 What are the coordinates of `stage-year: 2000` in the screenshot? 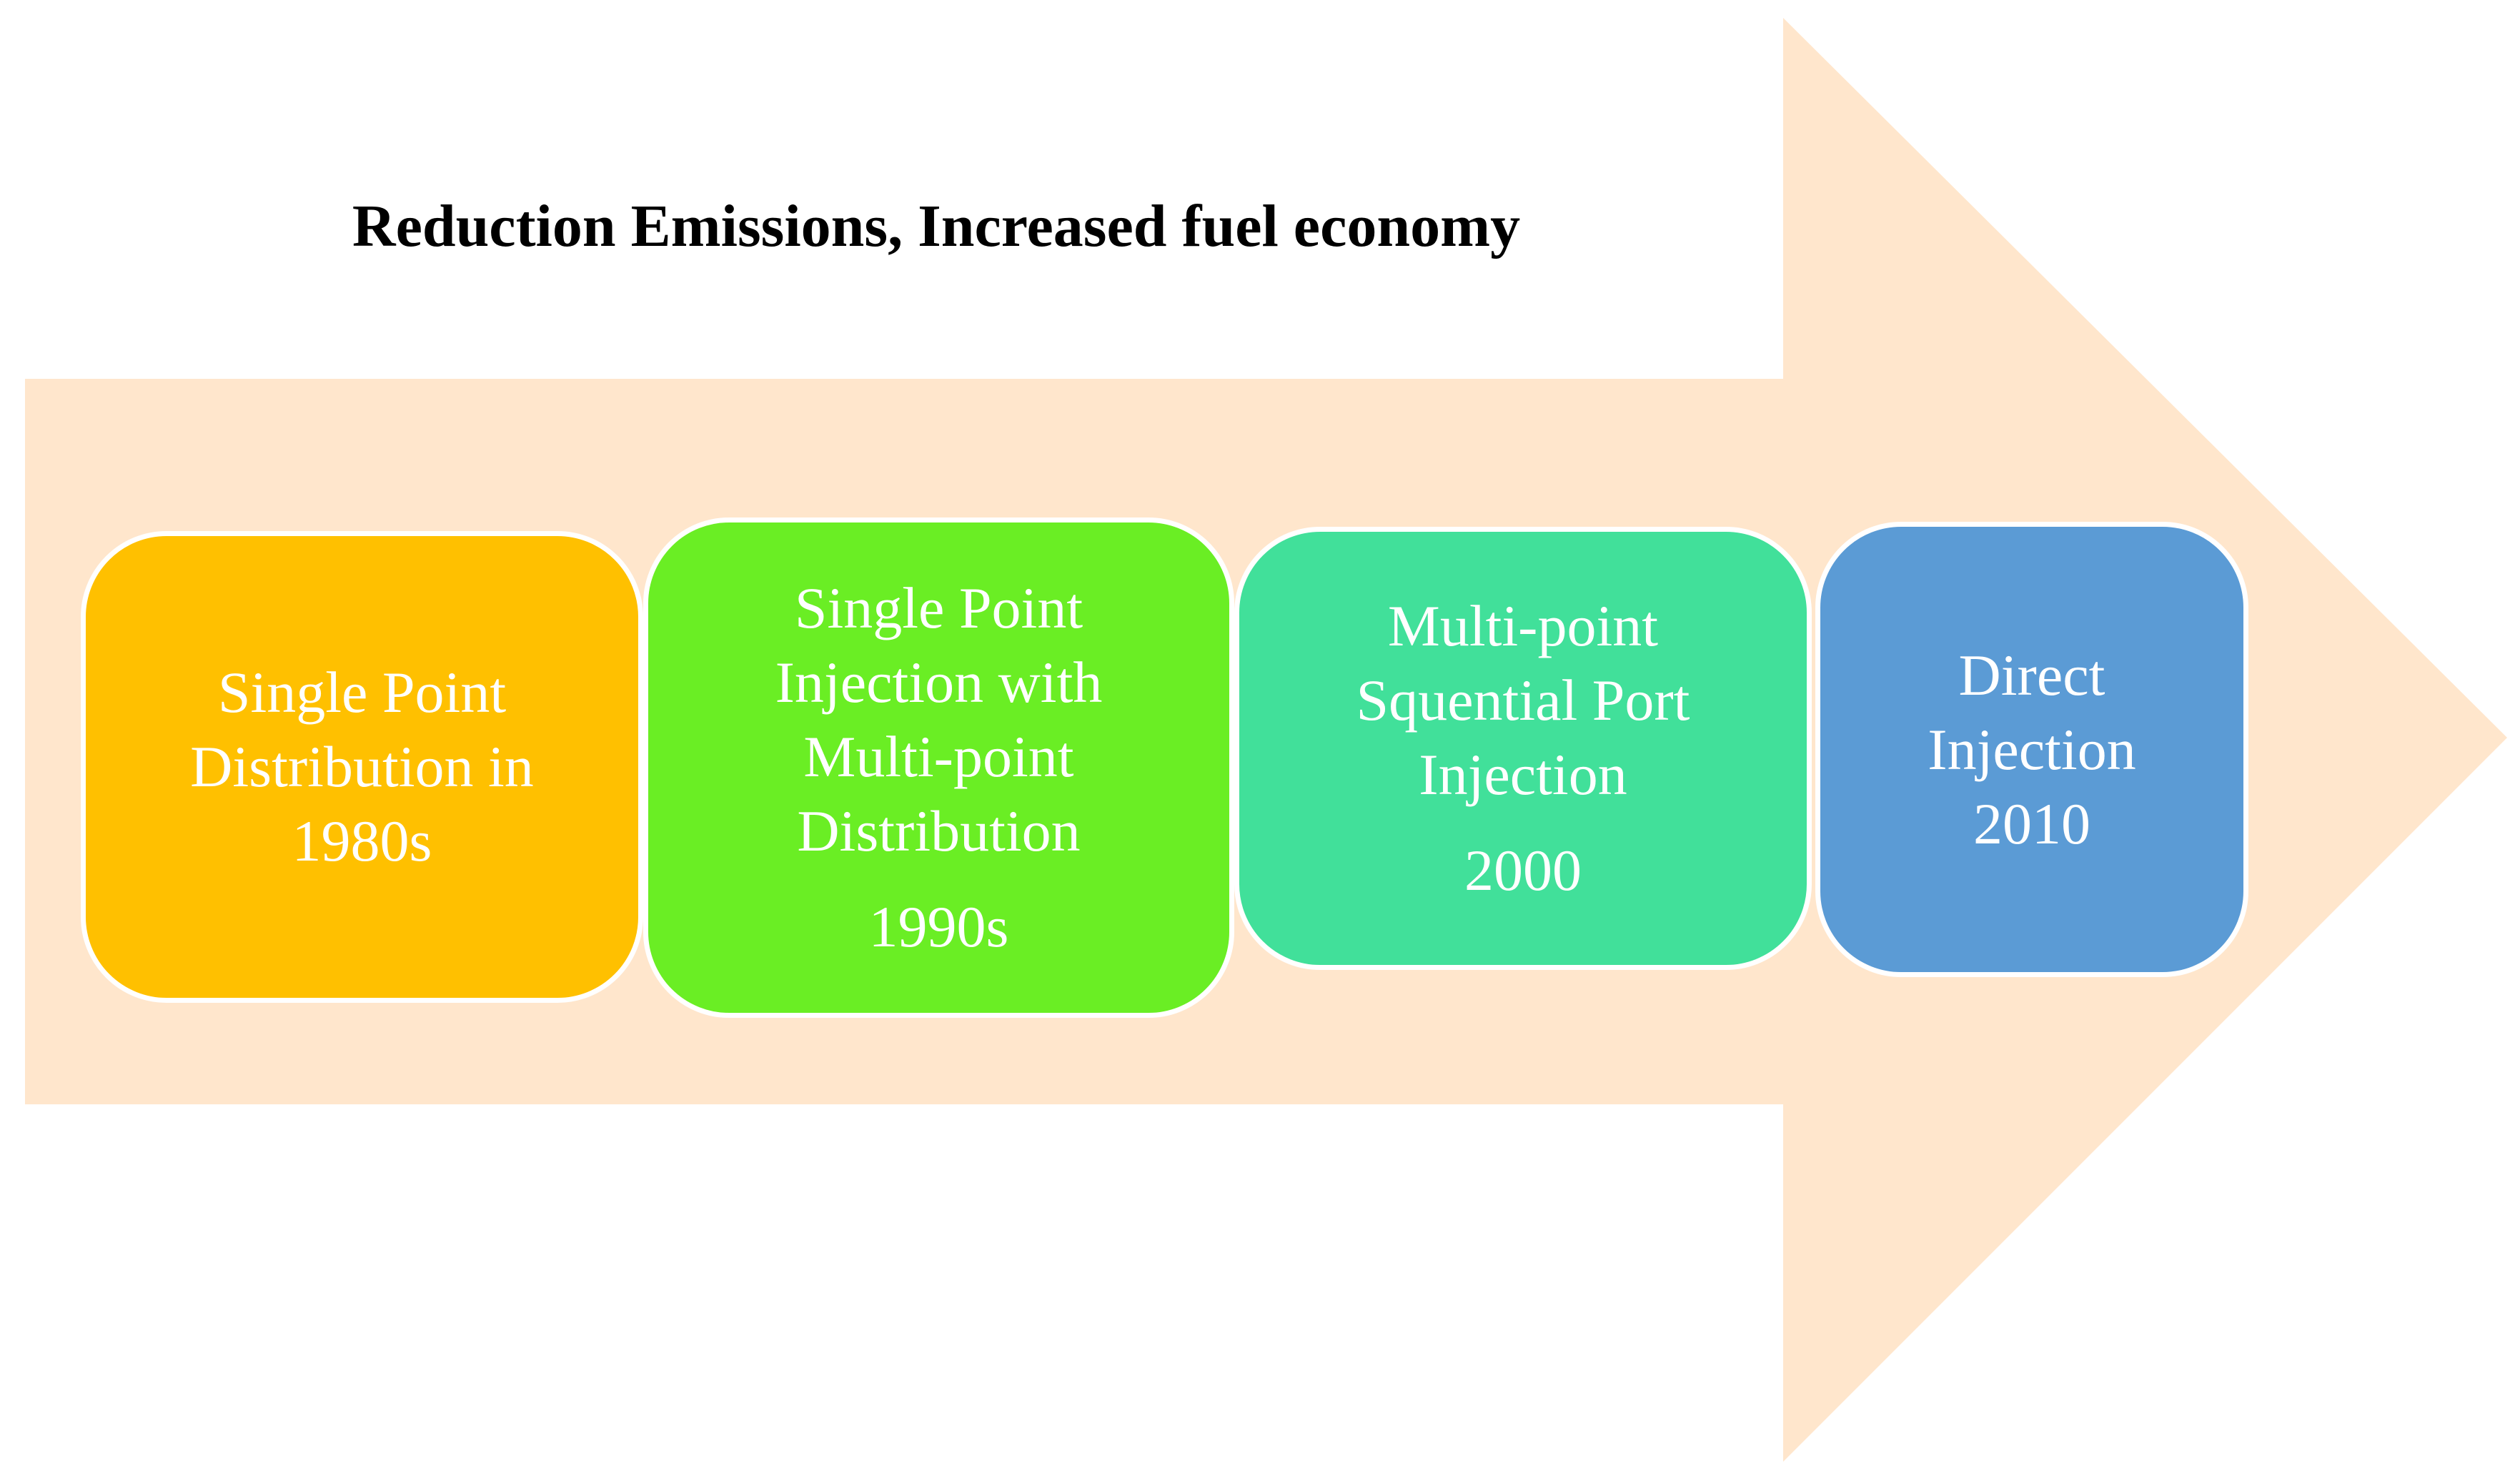 It's located at (1523, 870).